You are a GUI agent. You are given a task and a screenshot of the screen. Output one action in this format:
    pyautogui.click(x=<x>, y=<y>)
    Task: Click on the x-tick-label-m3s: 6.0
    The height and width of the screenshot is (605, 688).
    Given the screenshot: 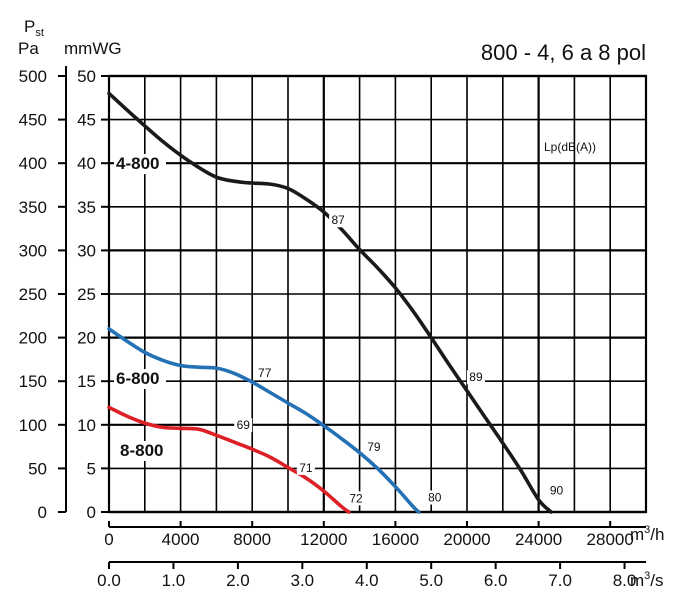 What is the action you would take?
    pyautogui.click(x=496, y=580)
    